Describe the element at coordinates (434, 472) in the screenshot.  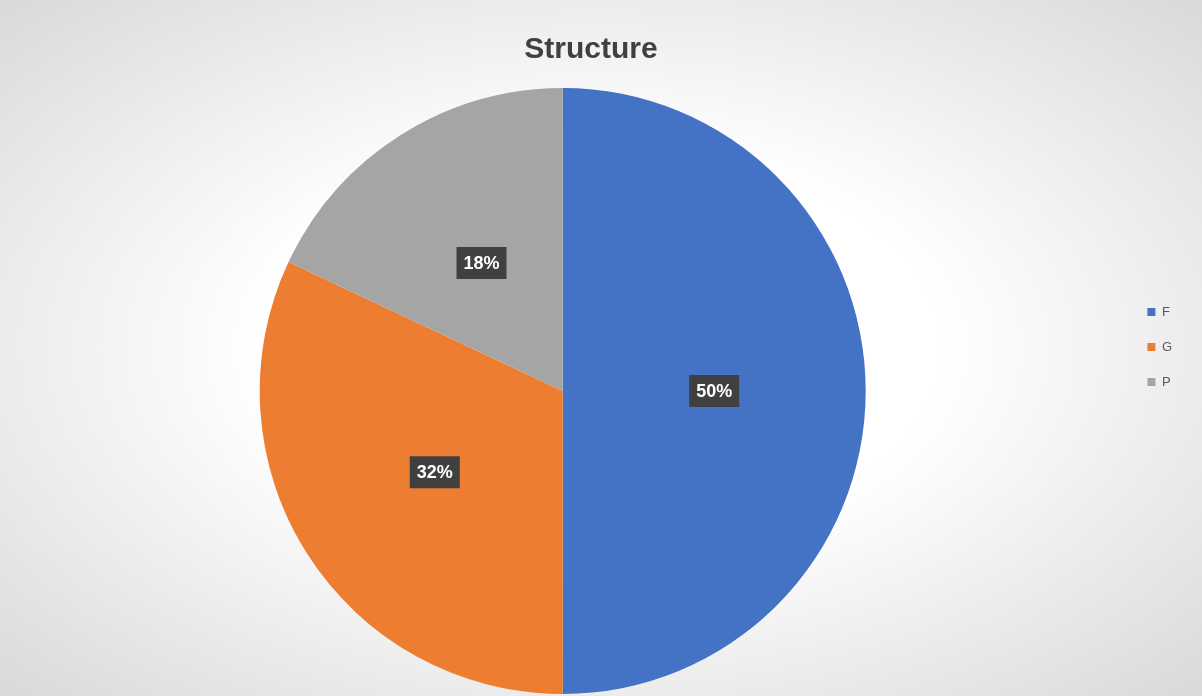
I see `data-label: 32%` at that location.